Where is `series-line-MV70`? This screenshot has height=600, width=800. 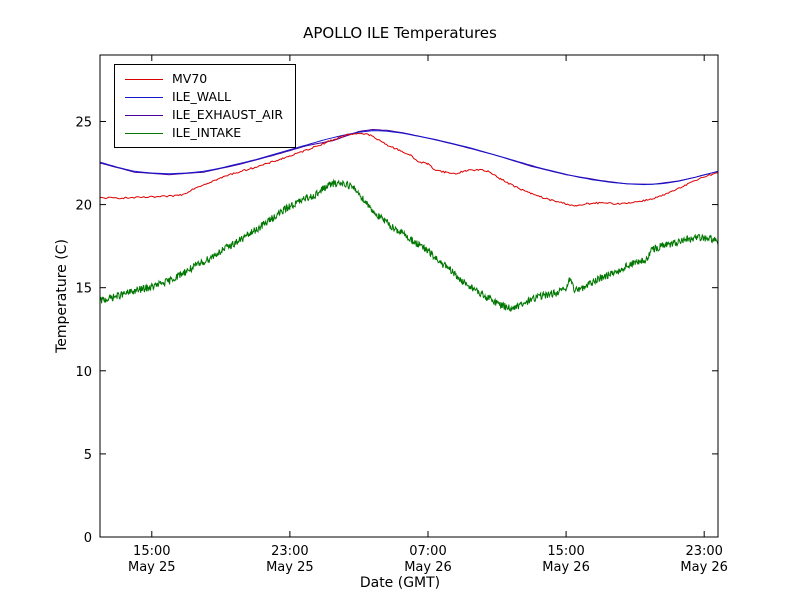
series-line-MV70 is located at coordinates (409, 169).